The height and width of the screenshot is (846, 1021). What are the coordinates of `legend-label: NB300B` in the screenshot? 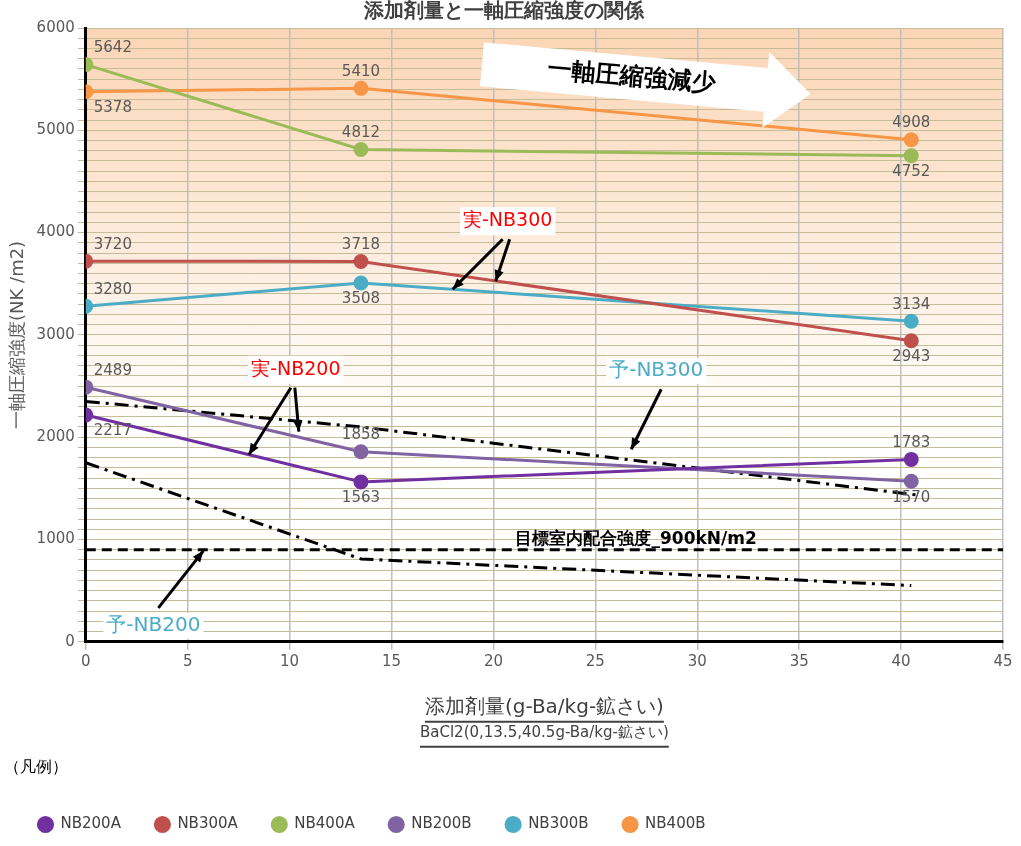 It's located at (558, 823).